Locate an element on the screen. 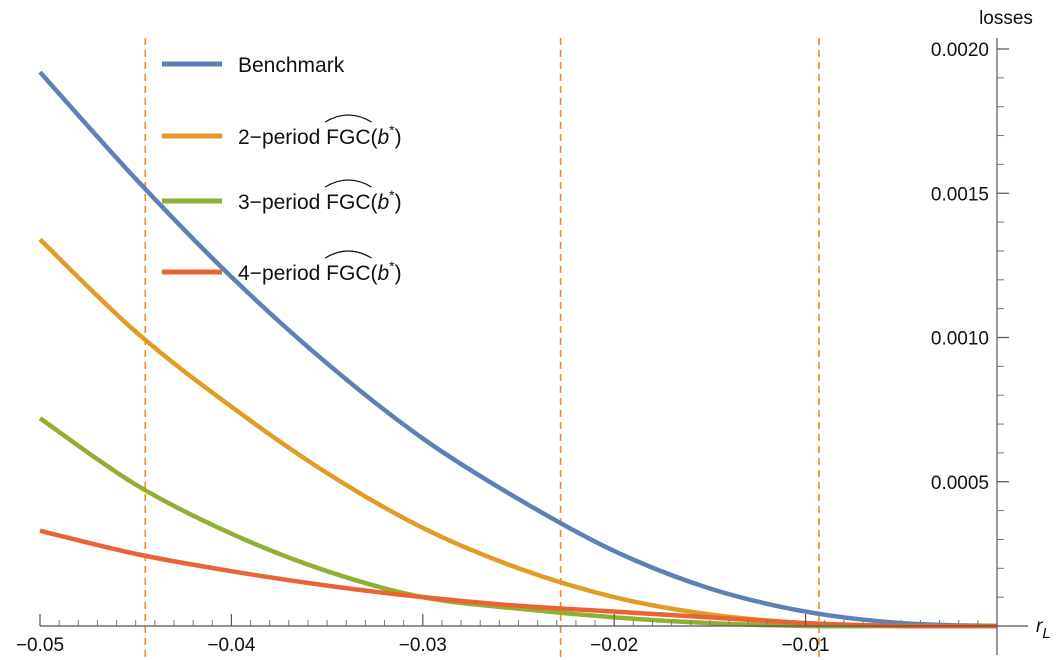 The height and width of the screenshot is (660, 1062). x-tick-label: −0.04 is located at coordinates (231, 645).